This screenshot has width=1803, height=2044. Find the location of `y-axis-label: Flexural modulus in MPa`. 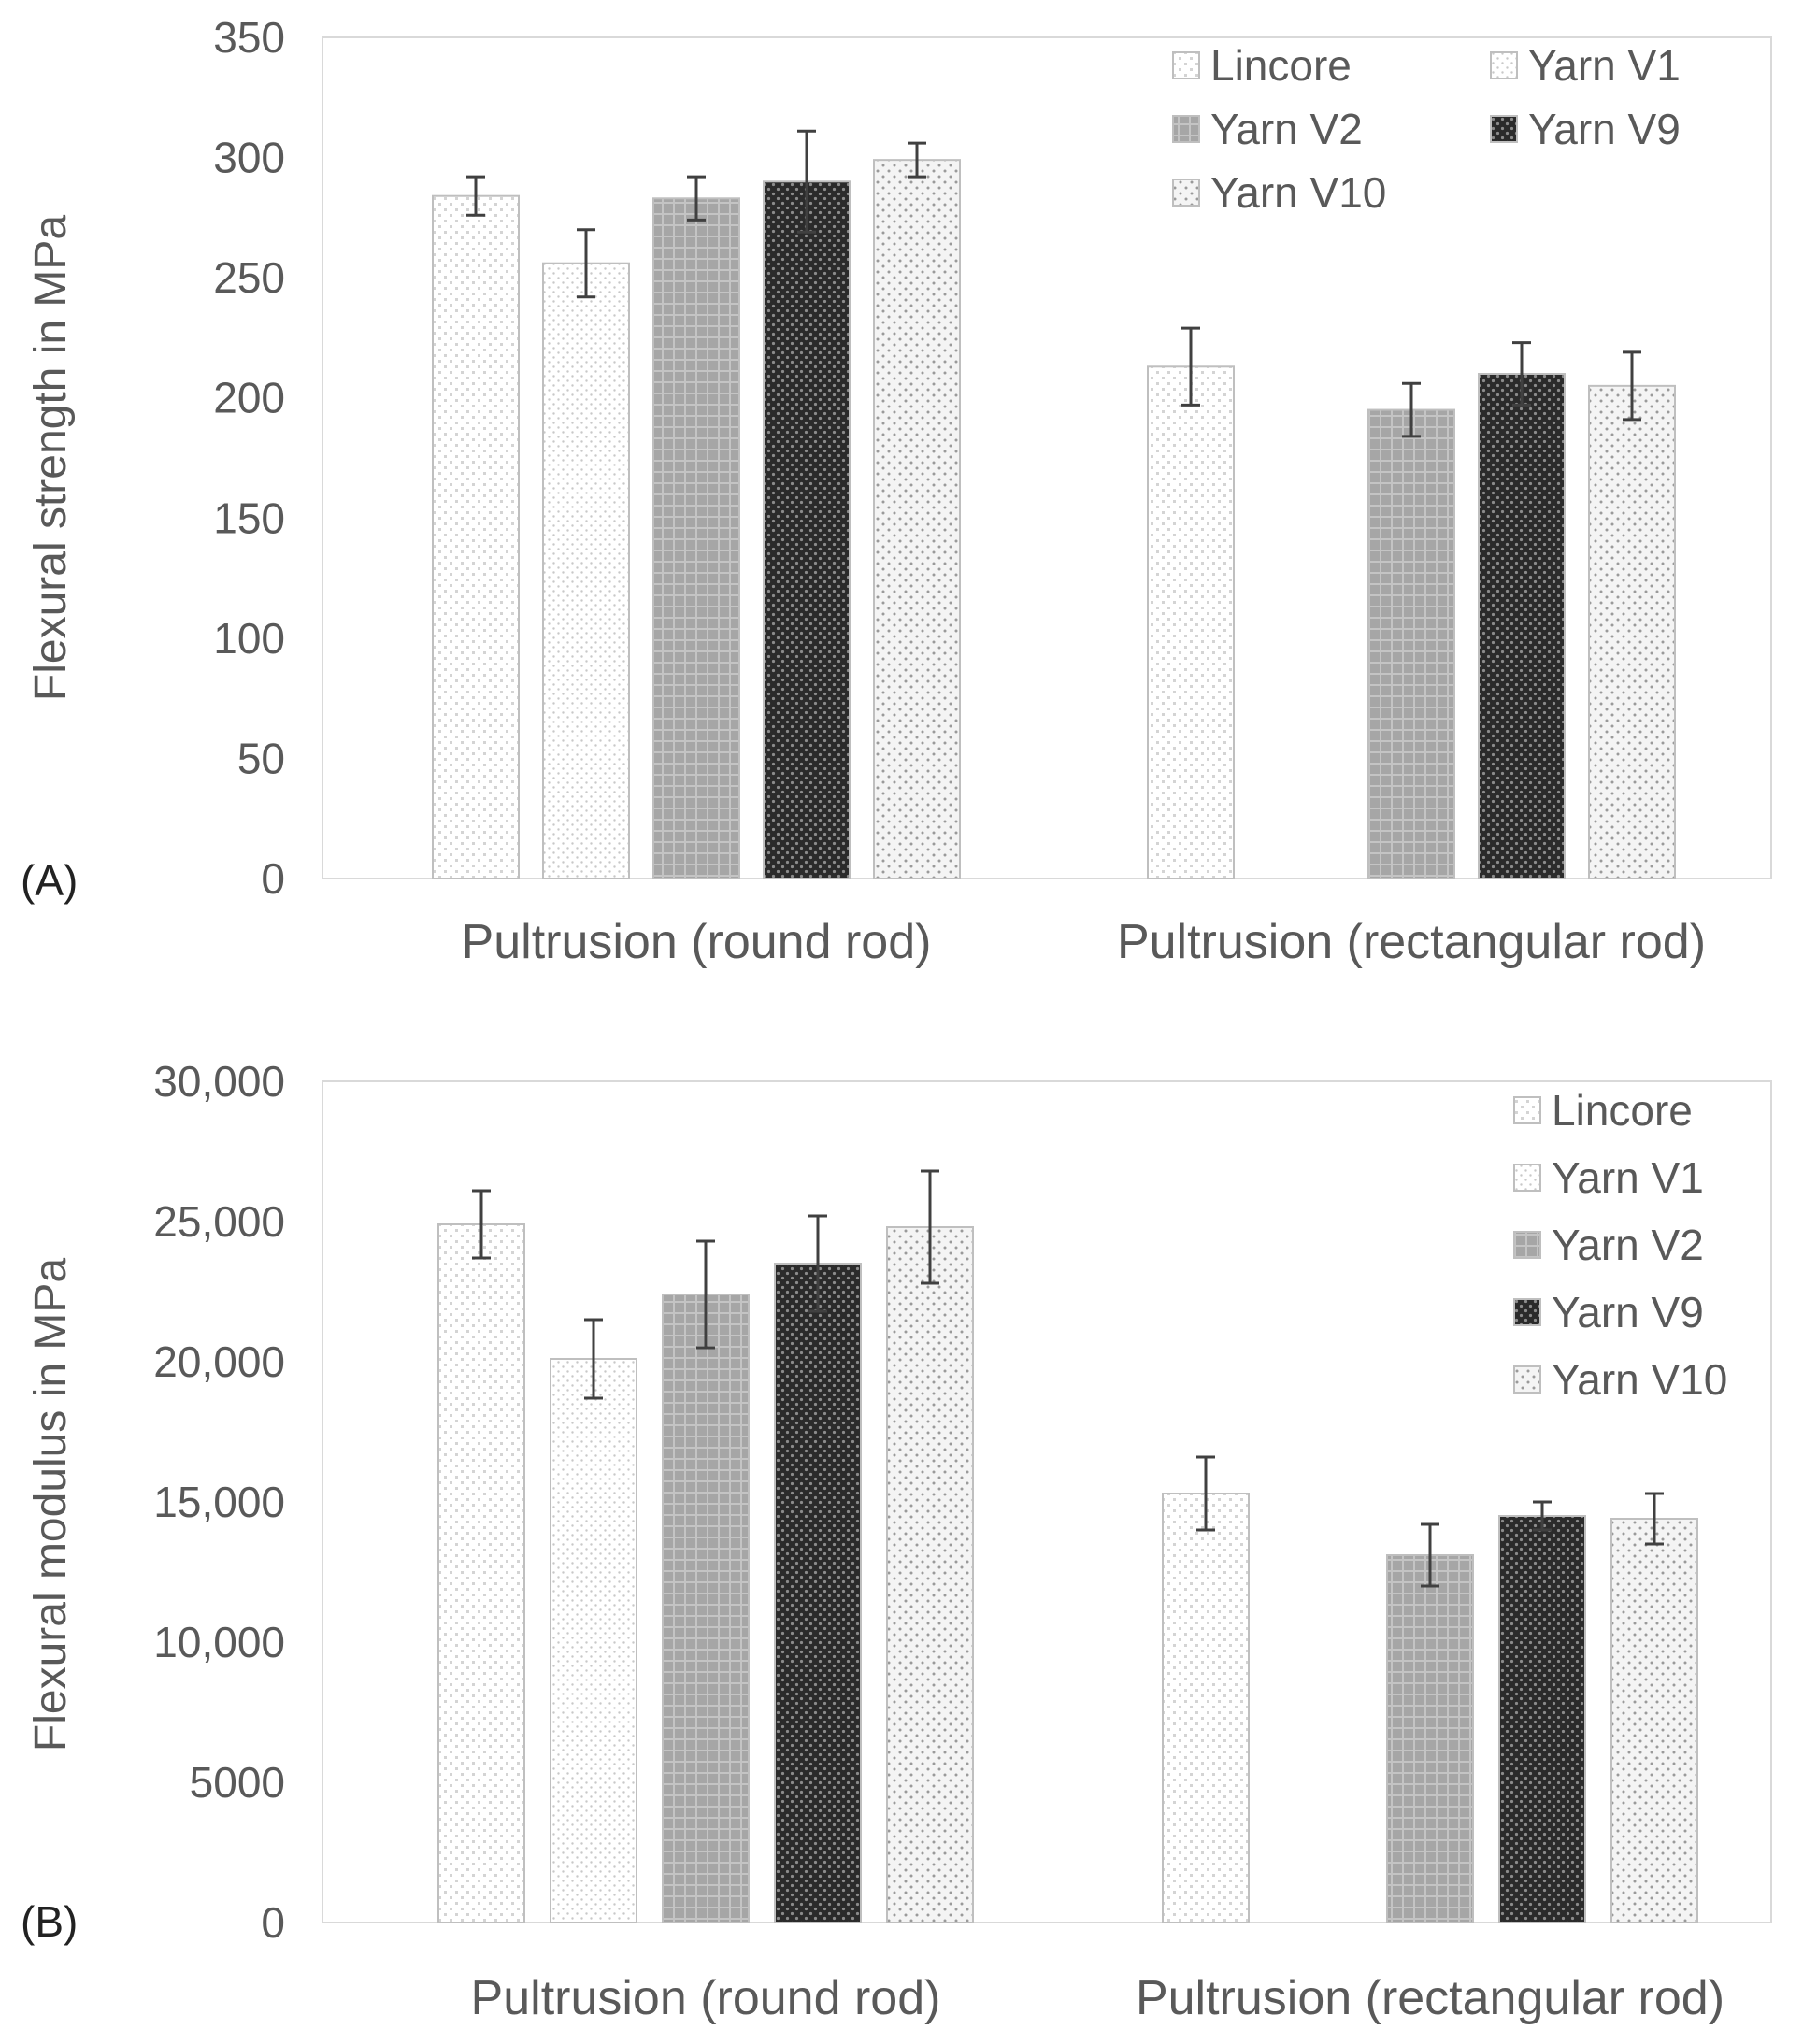

y-axis-label: Flexural modulus in MPa is located at coordinates (51, 1505).